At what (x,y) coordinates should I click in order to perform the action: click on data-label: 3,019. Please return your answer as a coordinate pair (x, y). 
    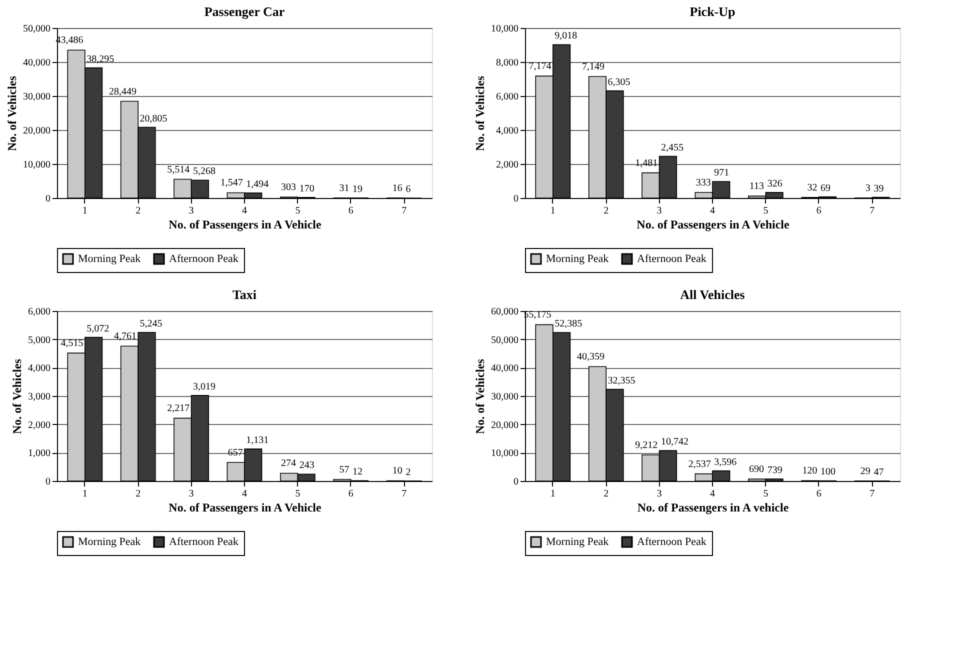
    Looking at the image, I should click on (204, 386).